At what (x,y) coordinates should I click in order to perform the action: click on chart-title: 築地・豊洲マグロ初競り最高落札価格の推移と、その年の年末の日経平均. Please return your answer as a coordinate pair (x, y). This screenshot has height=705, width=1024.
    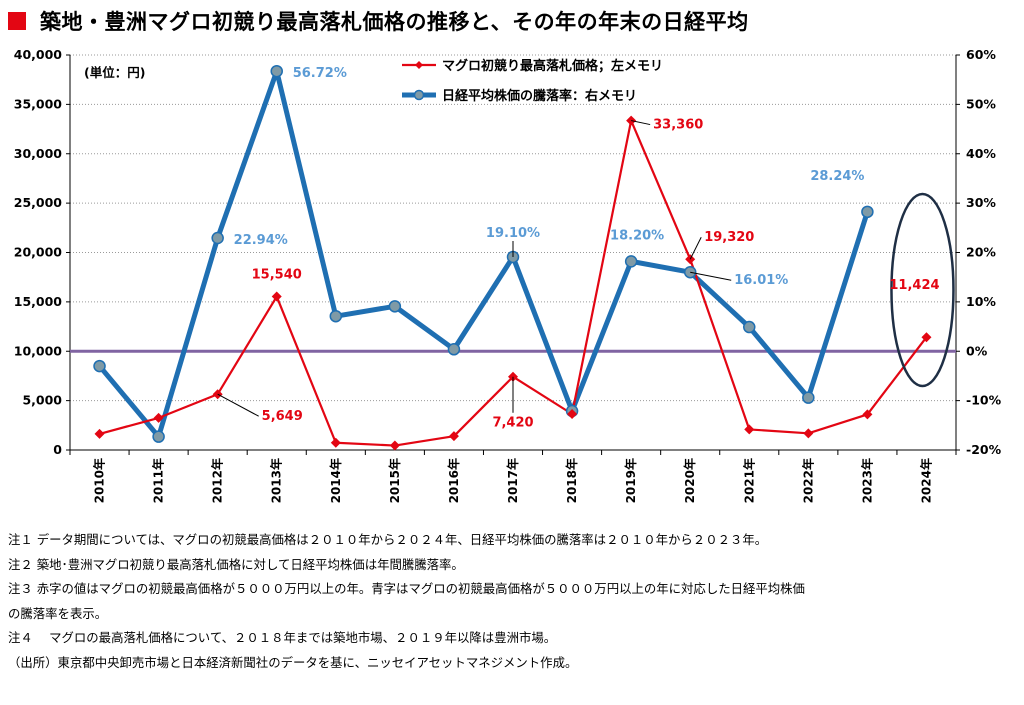
    Looking at the image, I should click on (378, 21).